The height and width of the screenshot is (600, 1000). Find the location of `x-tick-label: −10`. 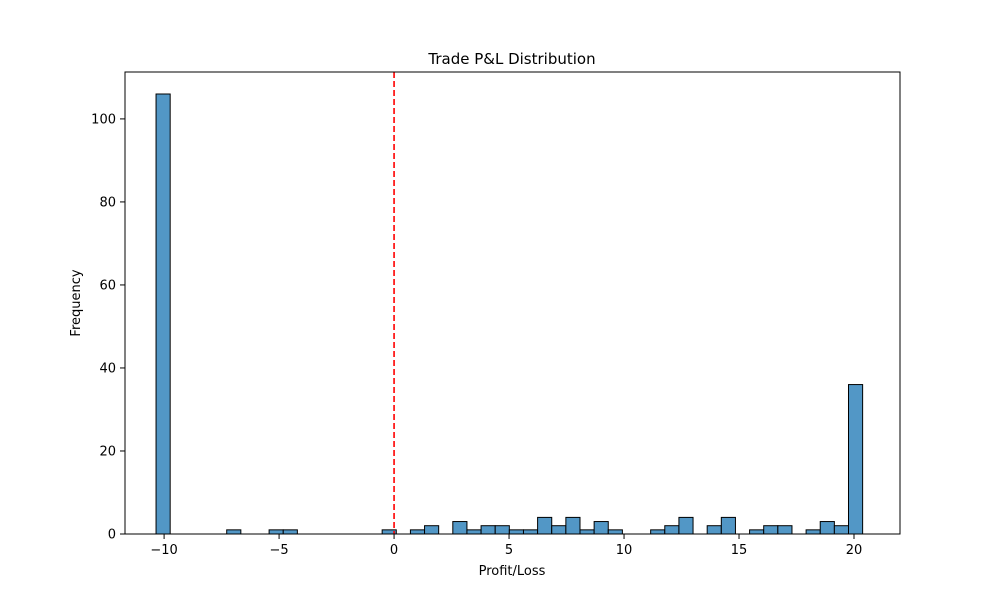

x-tick-label: −10 is located at coordinates (163, 550).